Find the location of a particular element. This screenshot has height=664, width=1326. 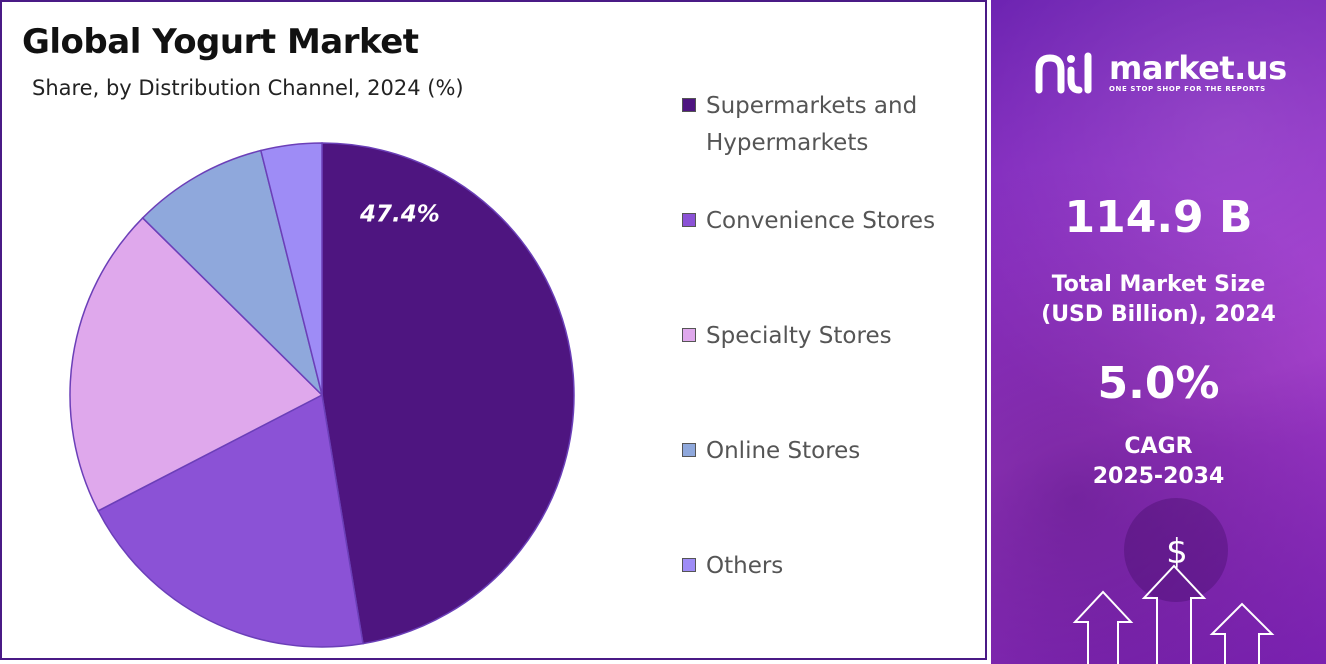

coin-shape is located at coordinates (1176, 550).